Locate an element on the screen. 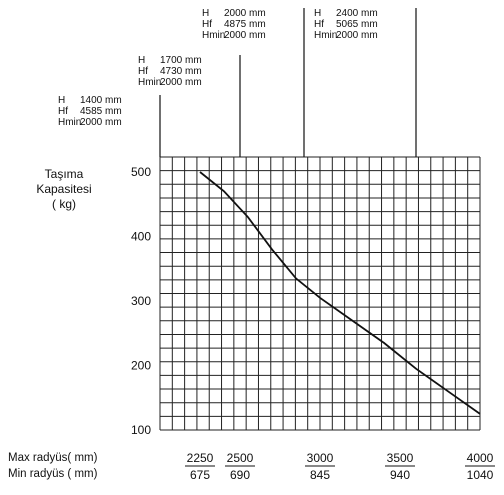 Image resolution: width=504 pixels, height=495 pixels. mast-label-value: 1400 mm is located at coordinates (101, 100).